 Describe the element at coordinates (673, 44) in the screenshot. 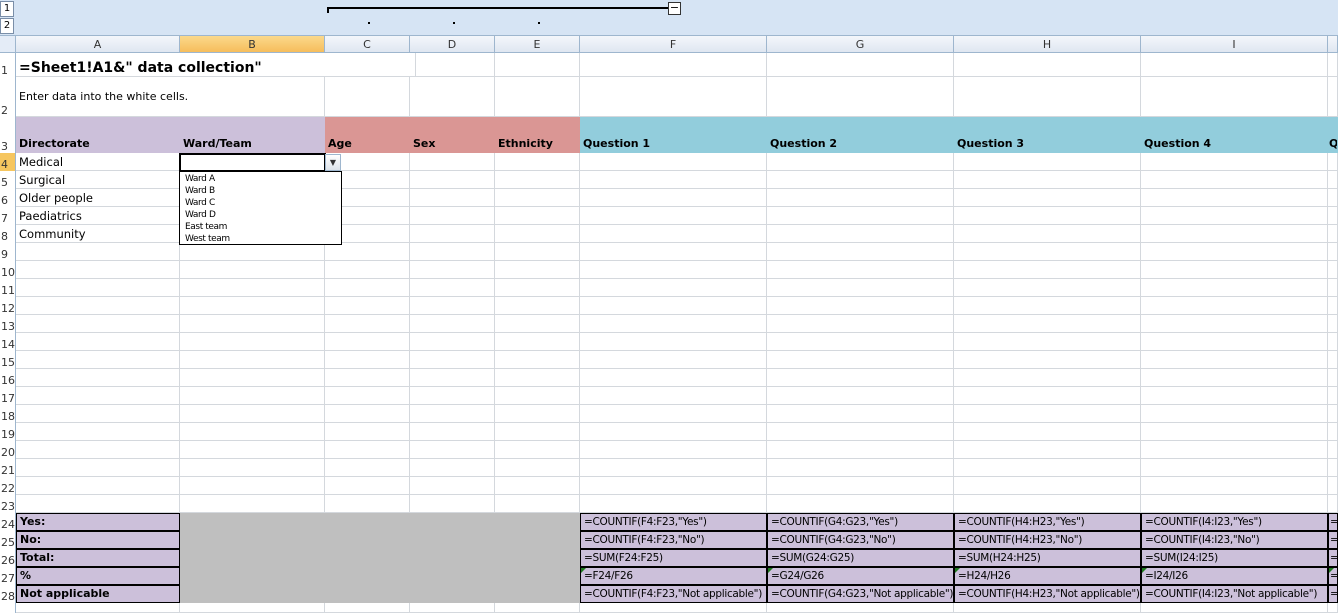

I see `column-header-f: F` at that location.